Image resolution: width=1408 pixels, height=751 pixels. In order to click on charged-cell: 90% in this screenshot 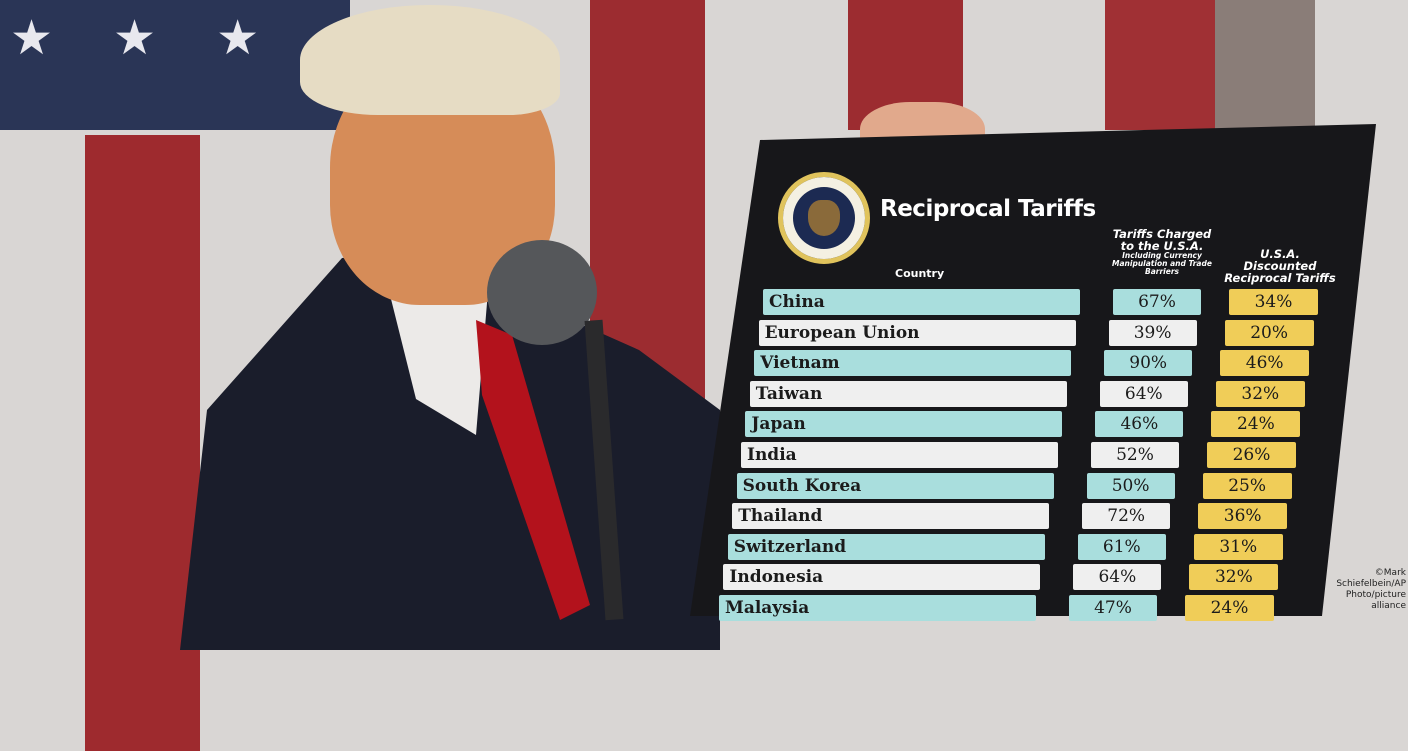, I will do `click(1148, 363)`.